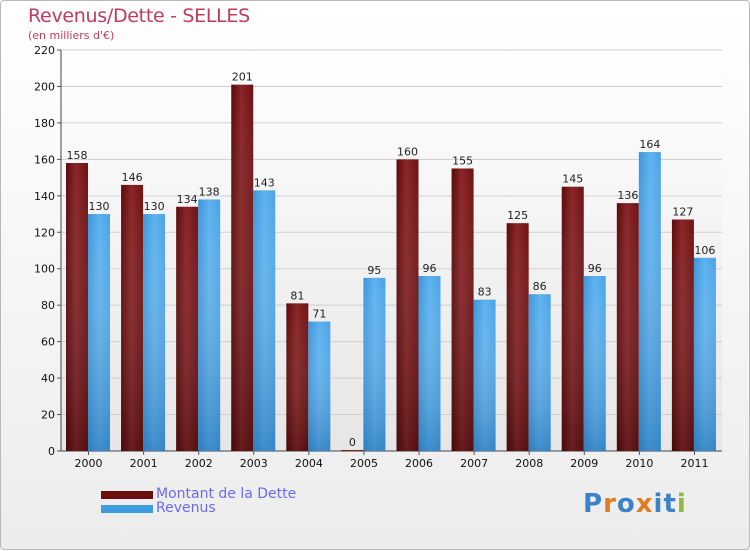  What do you see at coordinates (264, 182) in the screenshot?
I see `data-label-revenus: 143` at bounding box center [264, 182].